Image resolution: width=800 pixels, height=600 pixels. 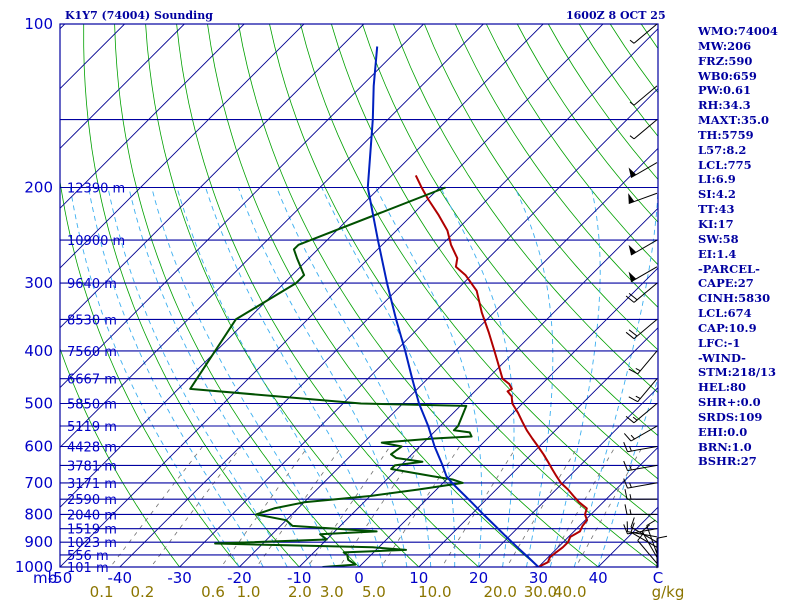 I want to click on stat-line: TT:43, so click(x=716, y=209).